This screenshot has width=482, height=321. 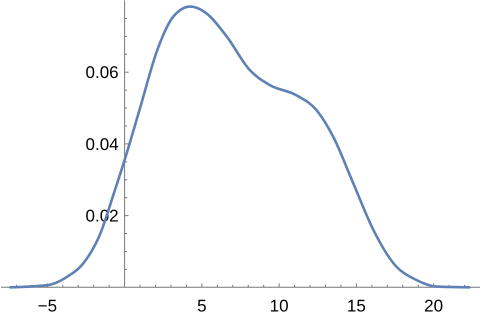 I want to click on x-tick-label: 20, so click(x=434, y=306).